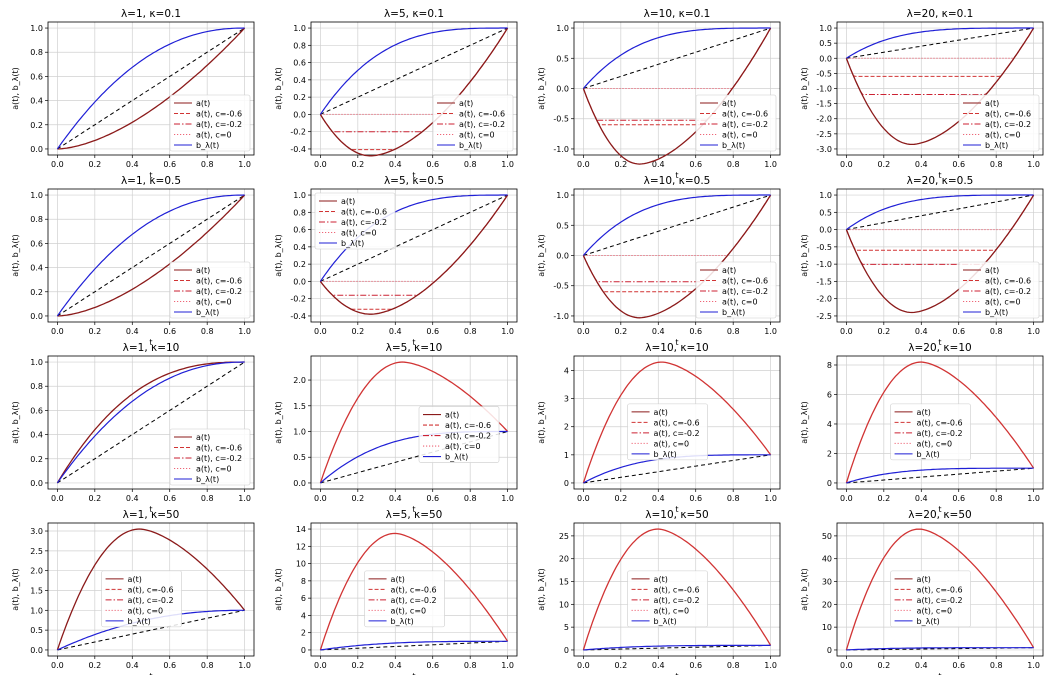 The image size is (1053, 675). What do you see at coordinates (36, 76) in the screenshot?
I see `y-tick-label: 0.6` at bounding box center [36, 76].